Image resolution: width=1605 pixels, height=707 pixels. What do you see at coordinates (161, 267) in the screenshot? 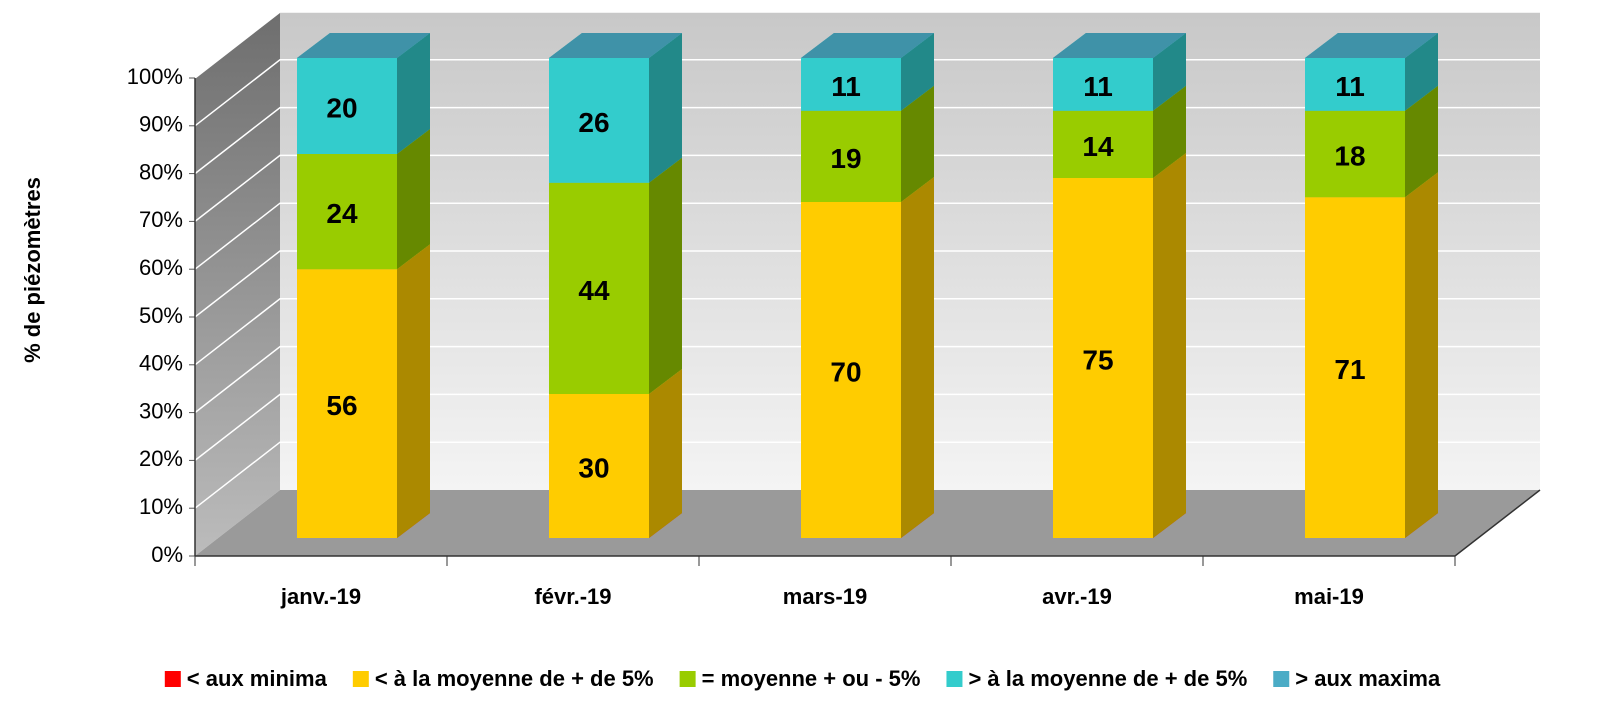
I see `y-tick-label: 60%` at bounding box center [161, 267].